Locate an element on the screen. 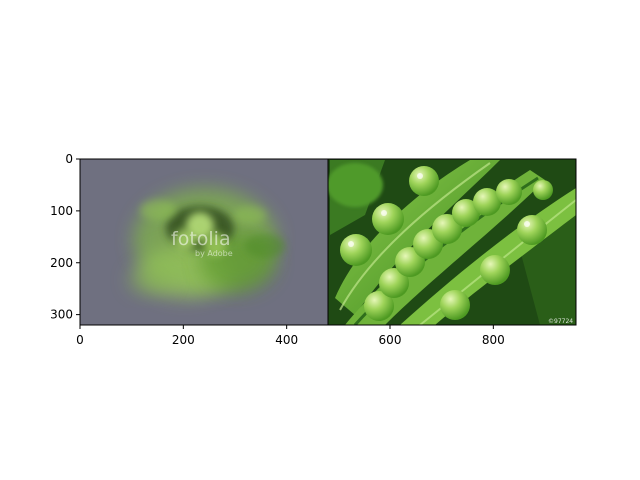  y-axis: 0 100 200 300 is located at coordinates (65, 237).